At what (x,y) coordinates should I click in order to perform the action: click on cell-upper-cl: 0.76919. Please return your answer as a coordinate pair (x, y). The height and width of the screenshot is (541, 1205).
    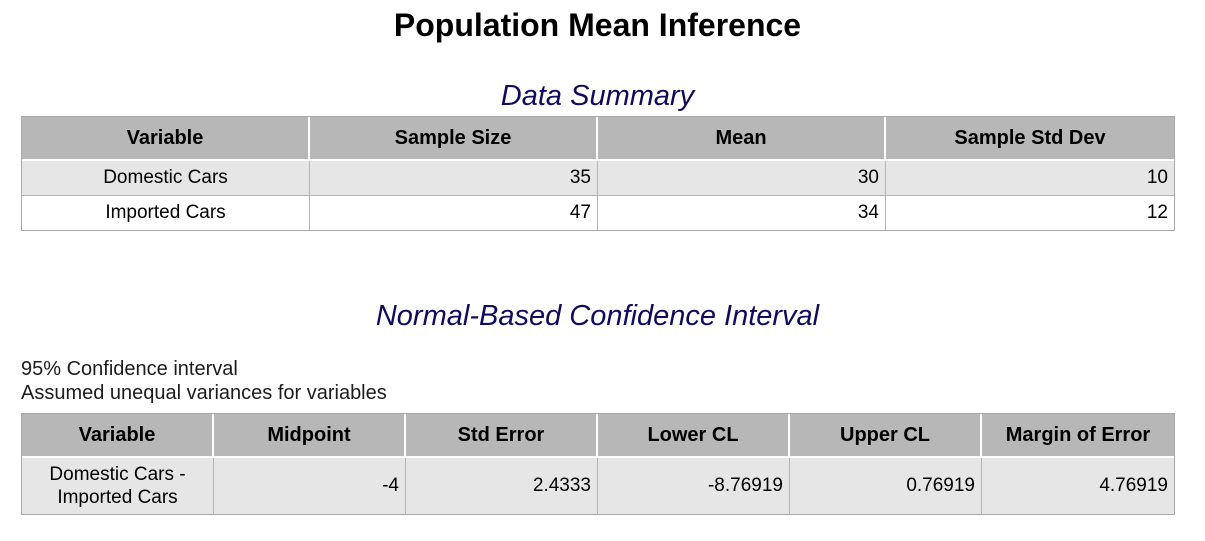
    Looking at the image, I should click on (886, 486).